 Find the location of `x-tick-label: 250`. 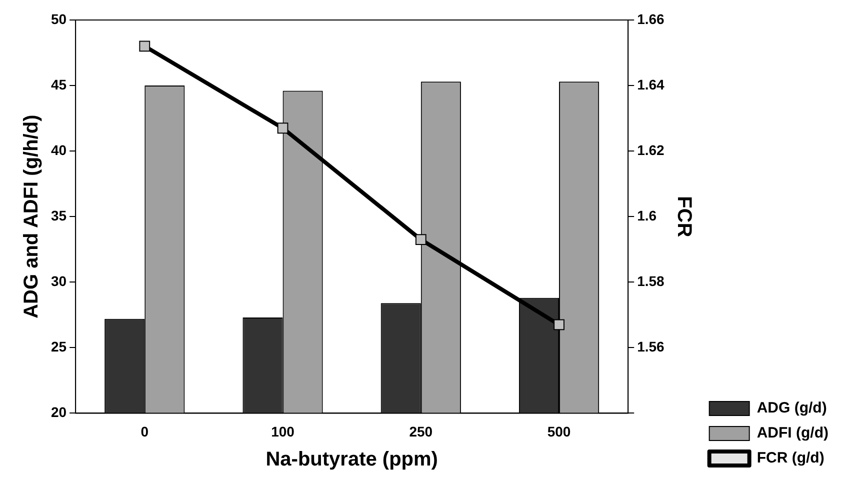

x-tick-label: 250 is located at coordinates (421, 431).